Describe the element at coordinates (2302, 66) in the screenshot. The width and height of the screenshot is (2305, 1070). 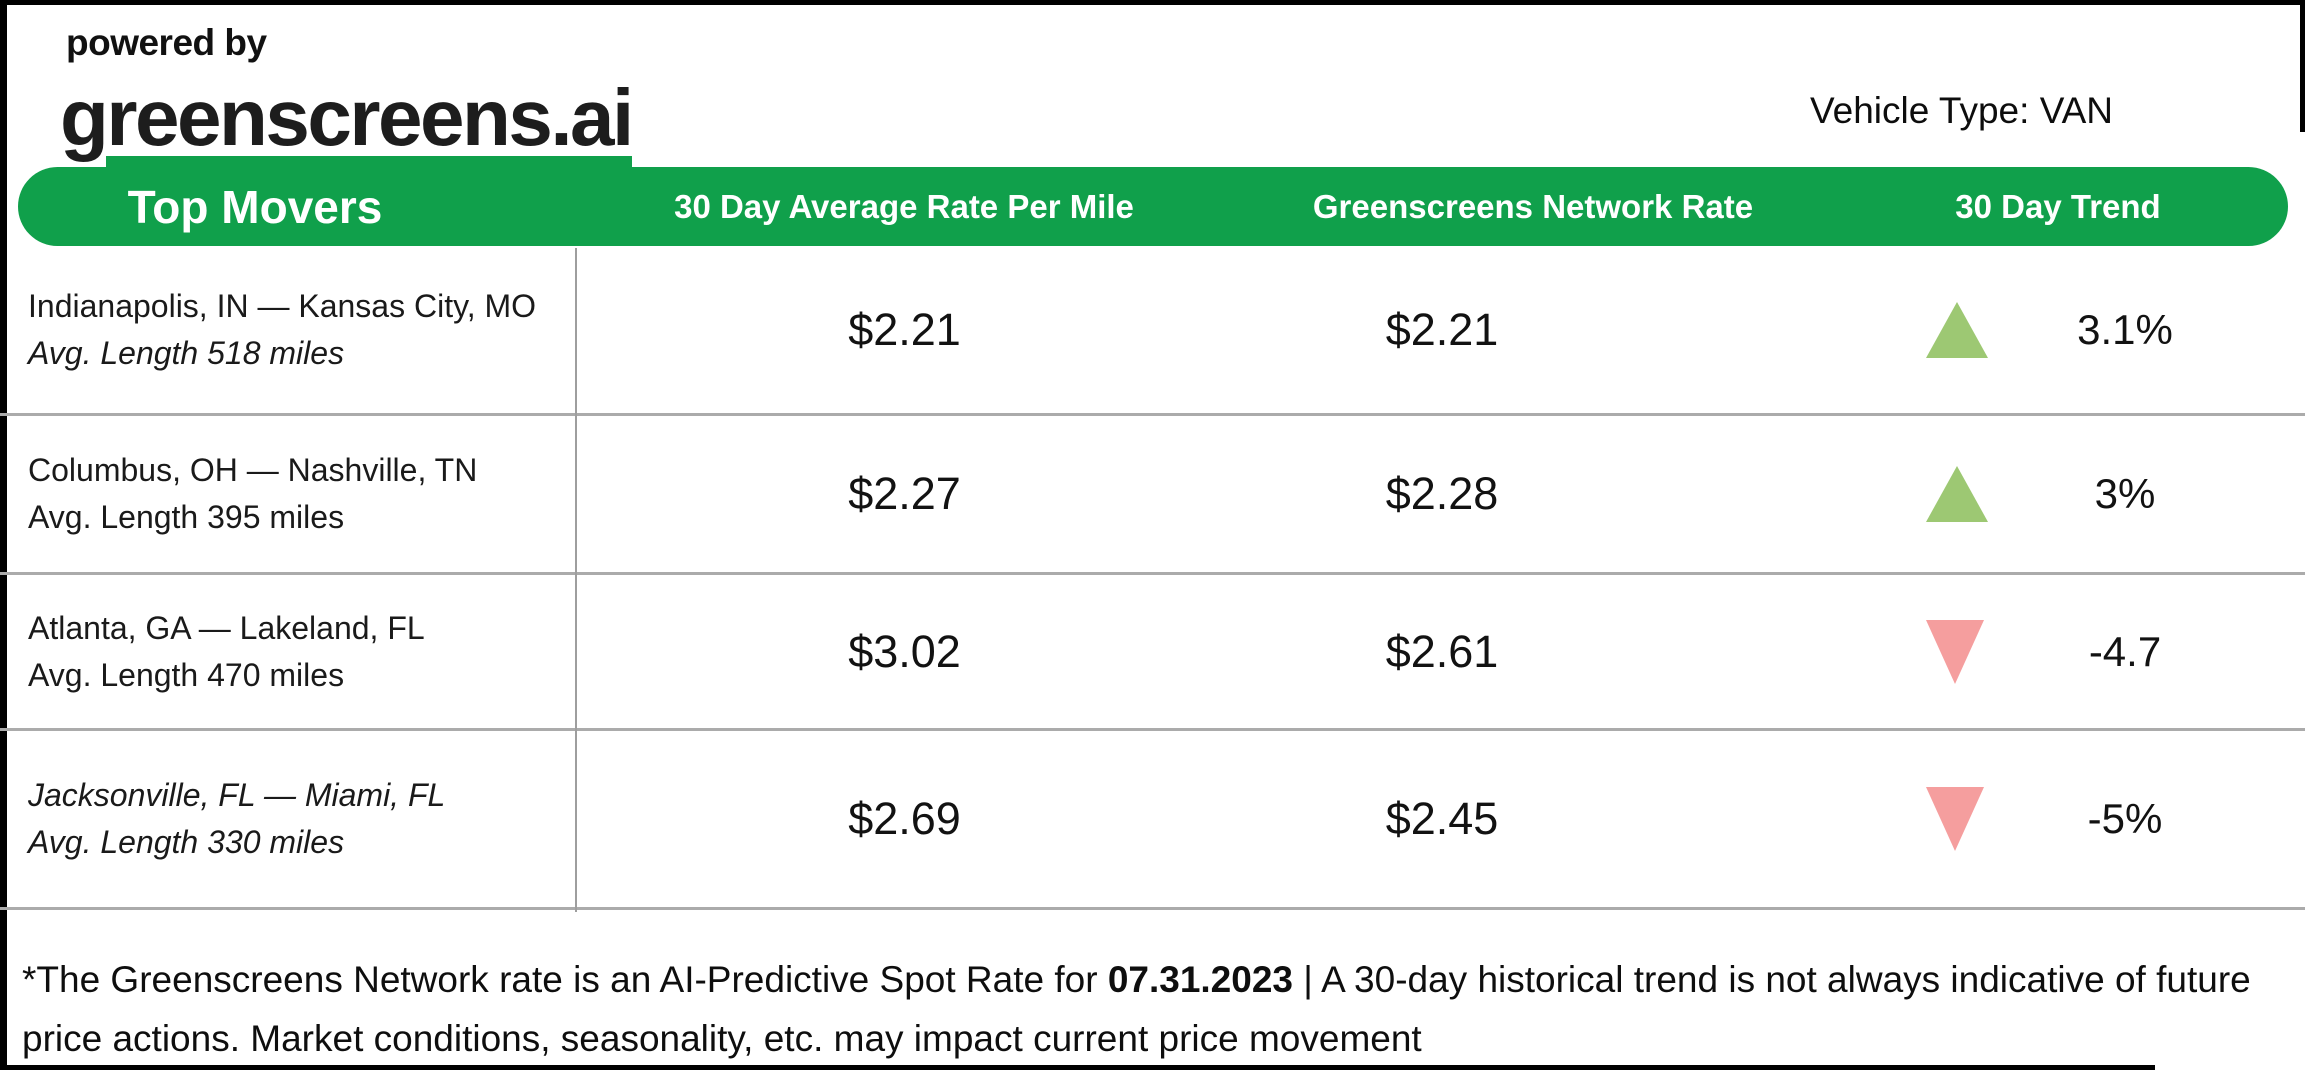
I see `frame-border-right` at that location.